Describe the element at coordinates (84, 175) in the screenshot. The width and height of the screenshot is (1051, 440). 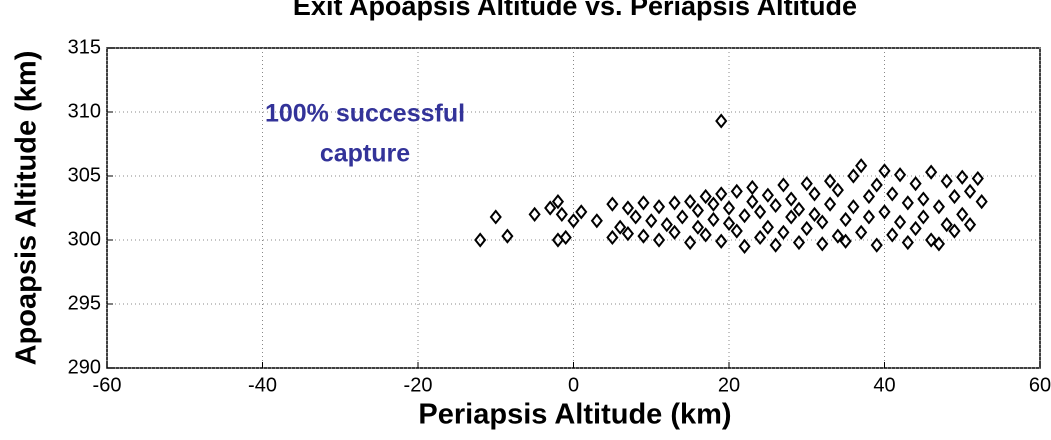
I see `y-tick-label: 305` at that location.